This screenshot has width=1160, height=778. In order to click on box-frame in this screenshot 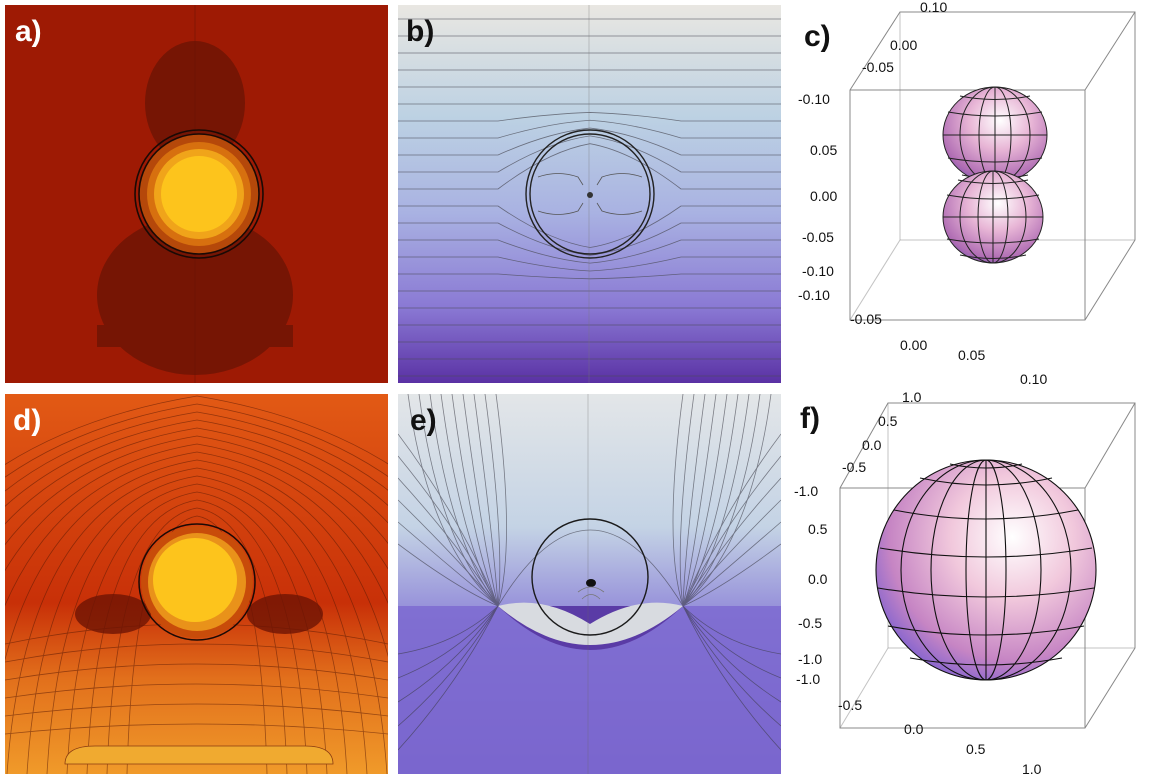, I will do `click(992, 166)`.